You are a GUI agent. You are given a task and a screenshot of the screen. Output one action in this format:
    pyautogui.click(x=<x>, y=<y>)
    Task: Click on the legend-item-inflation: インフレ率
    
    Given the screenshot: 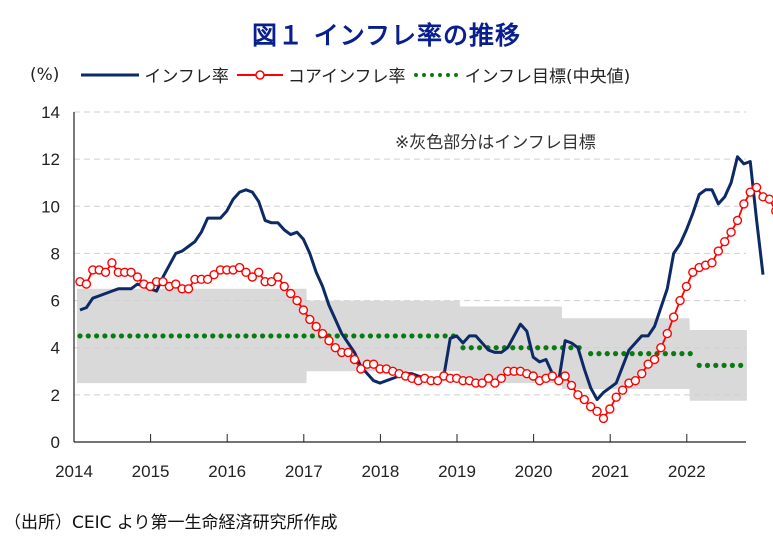 What is the action you would take?
    pyautogui.click(x=155, y=74)
    